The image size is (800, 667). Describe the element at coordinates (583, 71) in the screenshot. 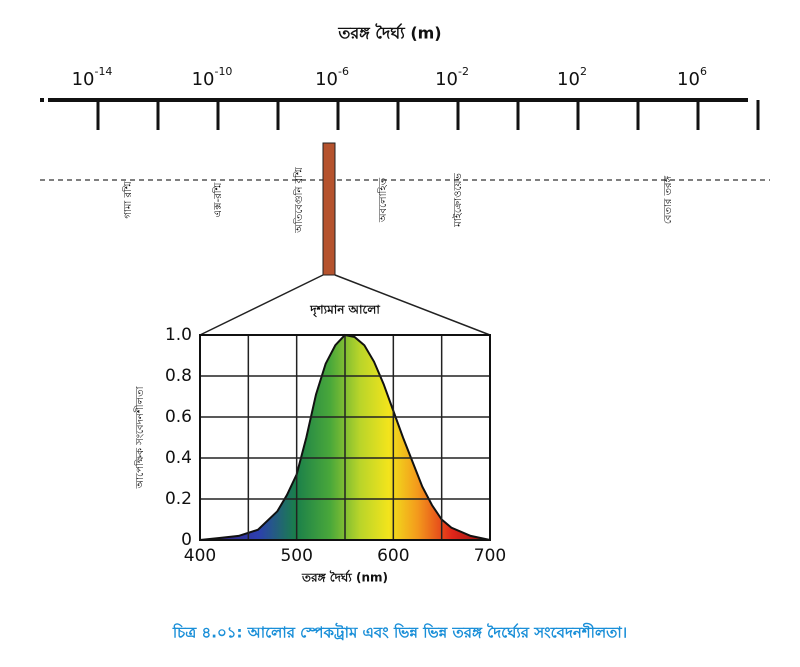

I see `tick-exponent: 2` at that location.